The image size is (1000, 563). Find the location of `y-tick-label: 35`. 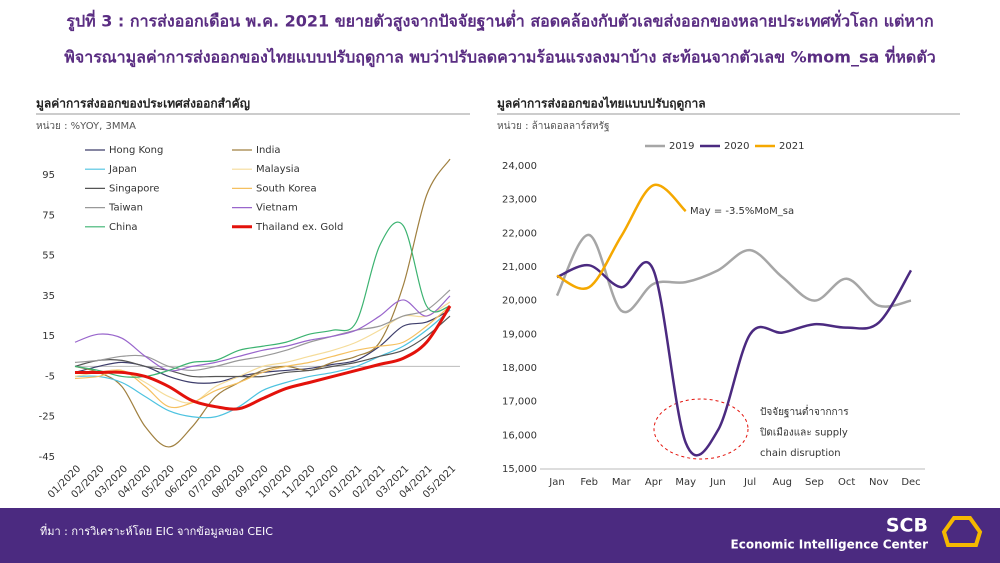

y-tick-label: 35 is located at coordinates (48, 296).